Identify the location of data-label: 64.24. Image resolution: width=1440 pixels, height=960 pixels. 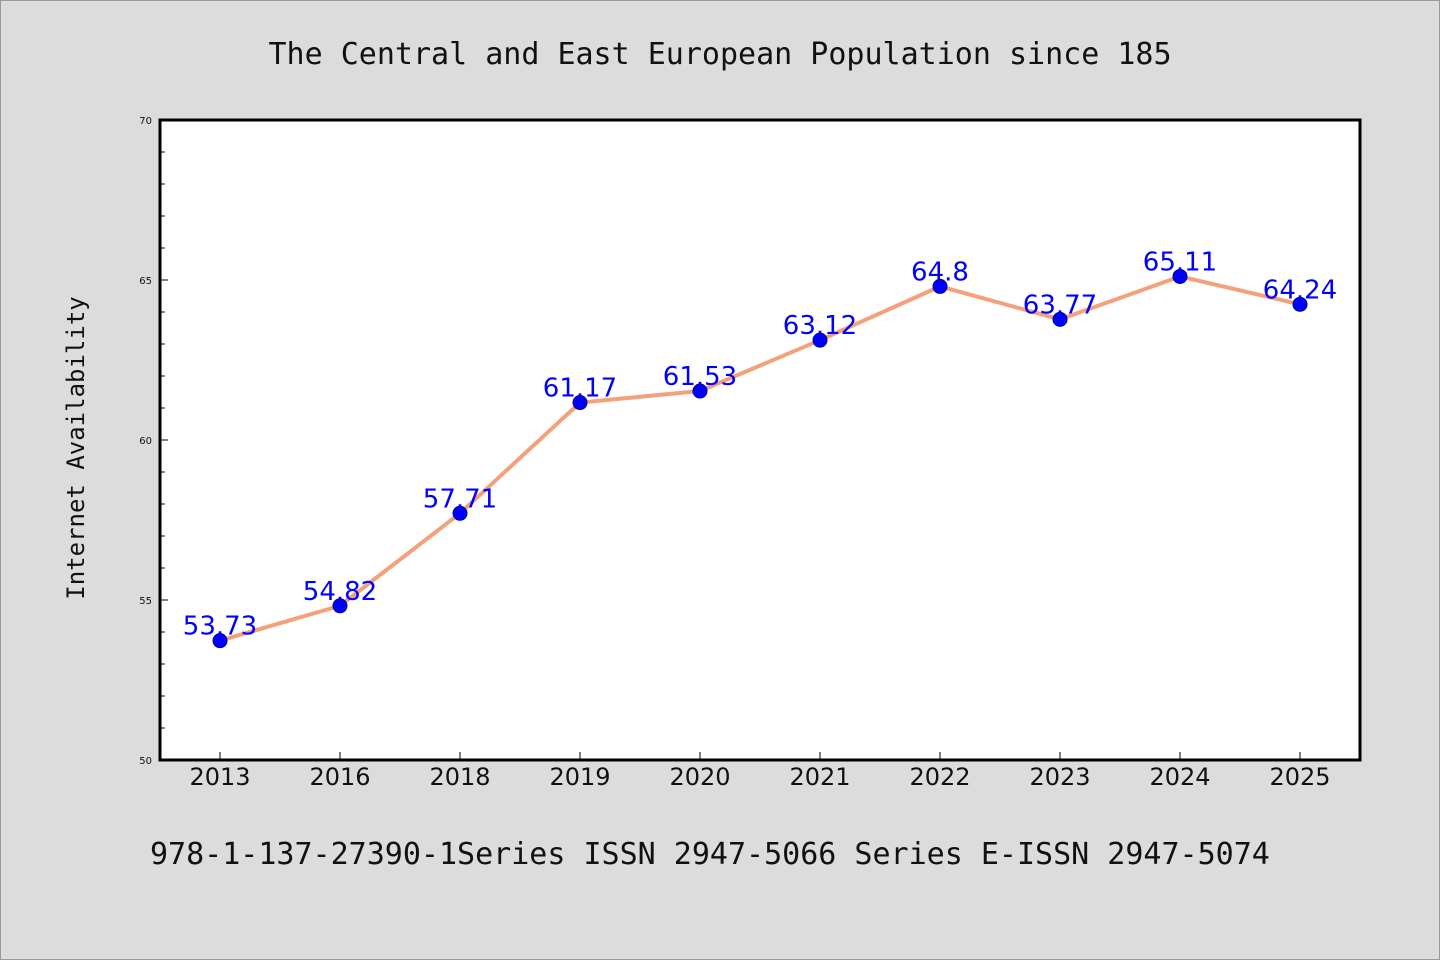
(1300, 290).